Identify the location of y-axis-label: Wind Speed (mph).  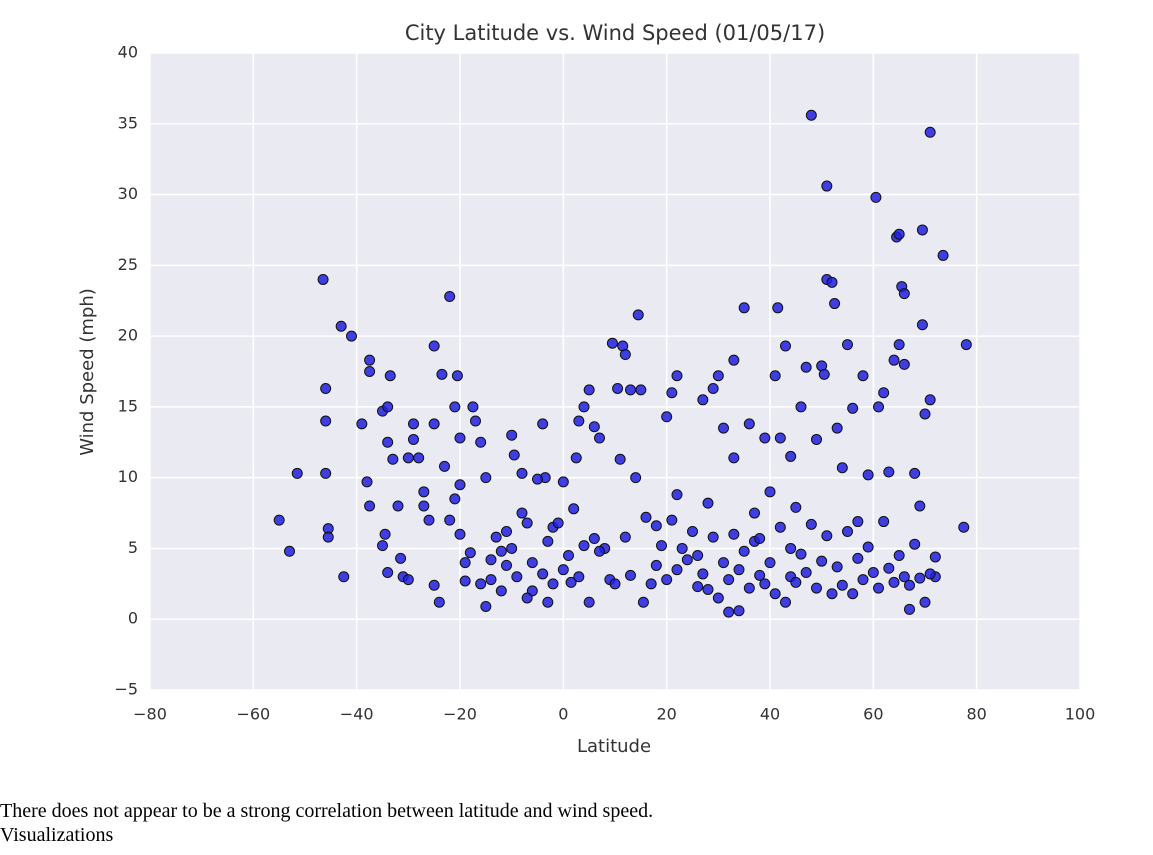
(87, 372).